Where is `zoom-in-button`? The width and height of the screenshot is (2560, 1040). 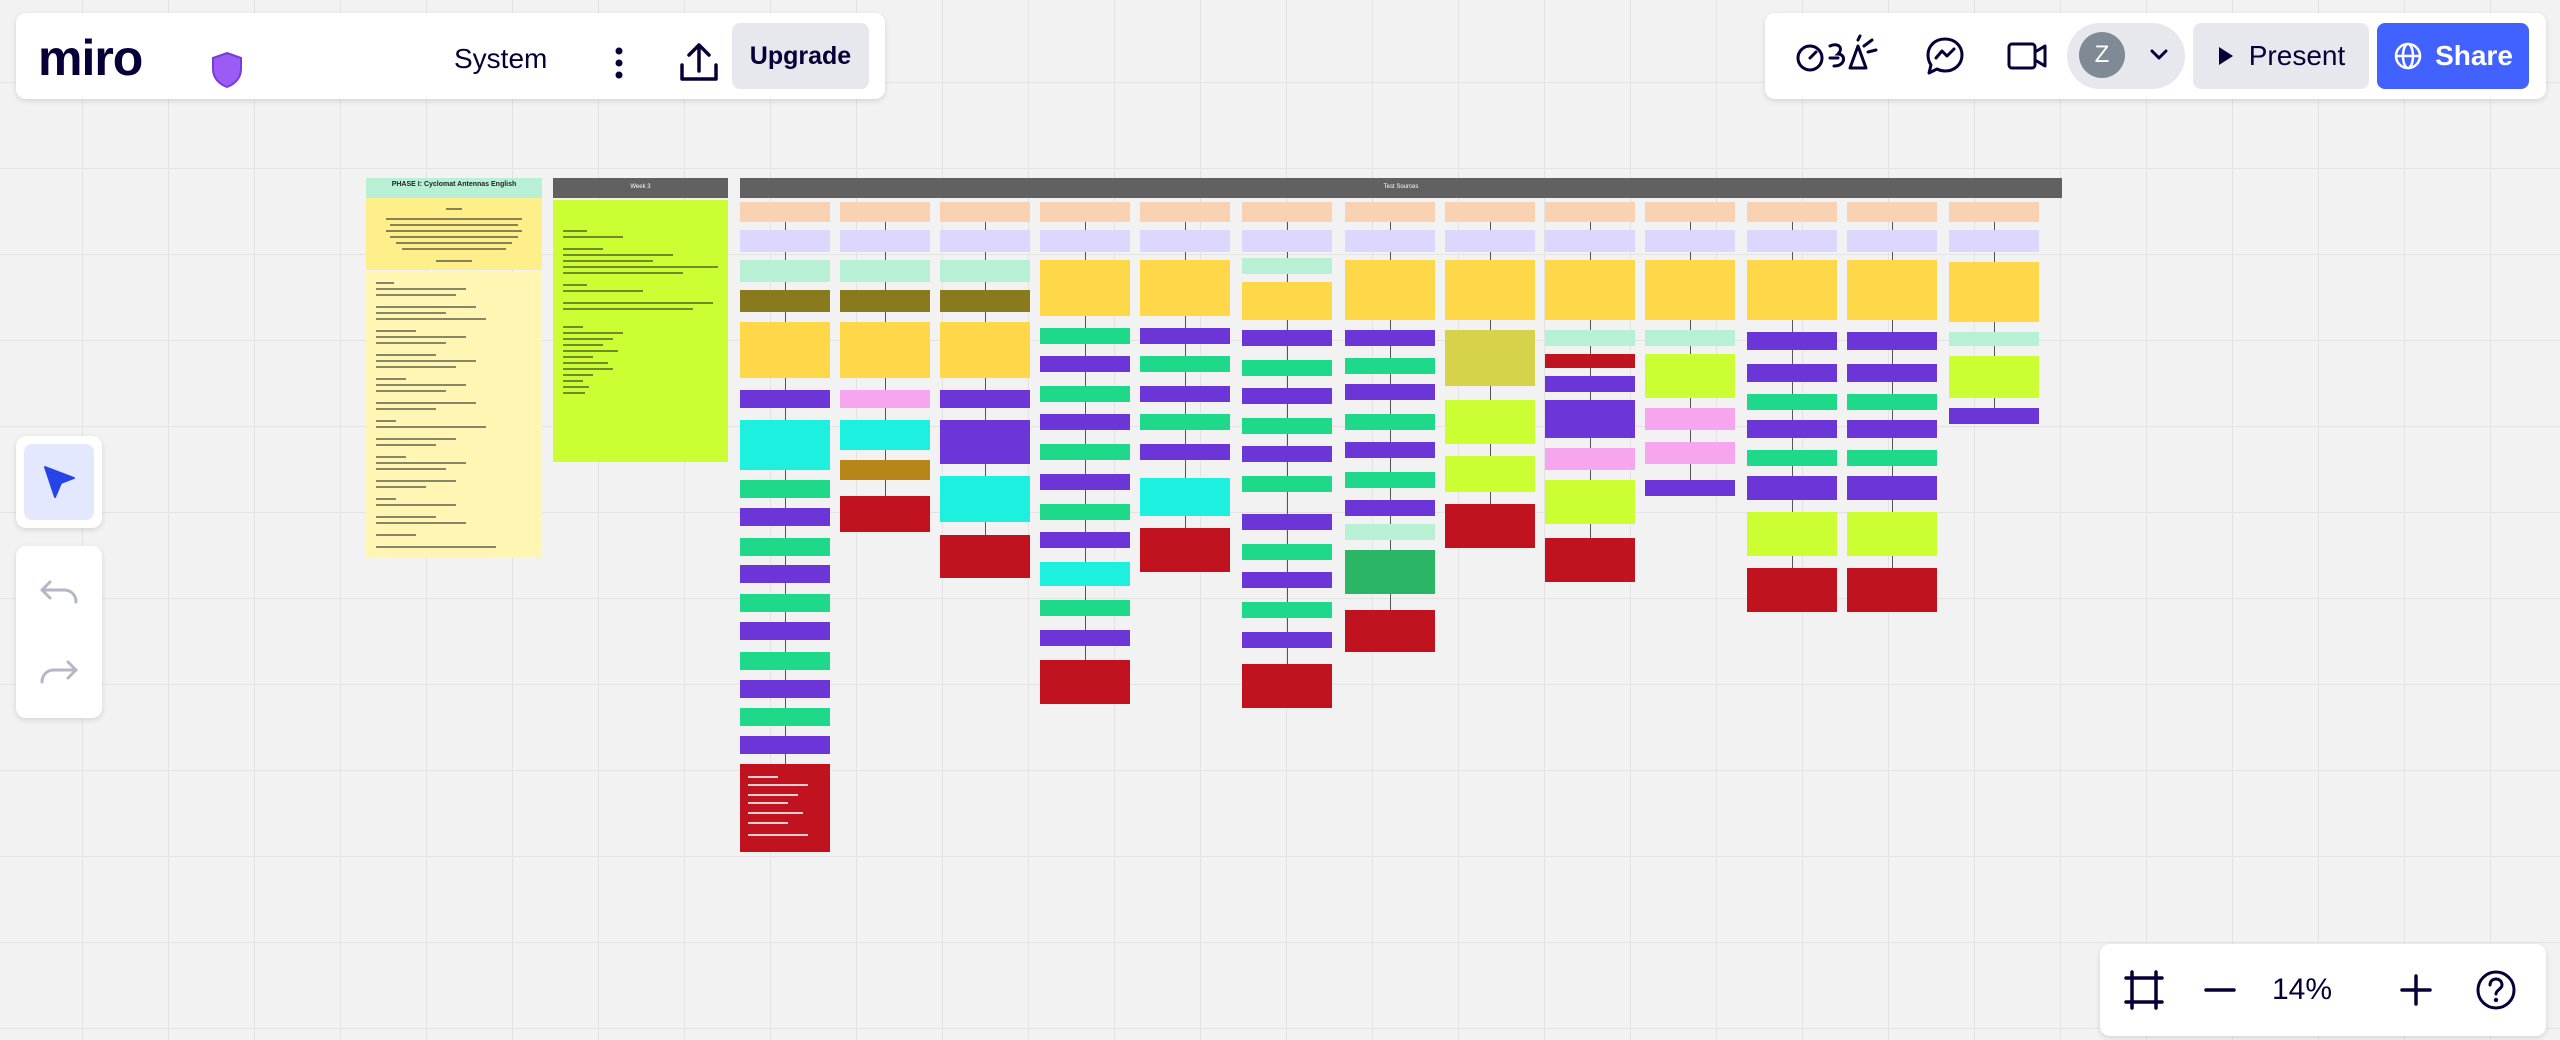 zoom-in-button is located at coordinates (2416, 990).